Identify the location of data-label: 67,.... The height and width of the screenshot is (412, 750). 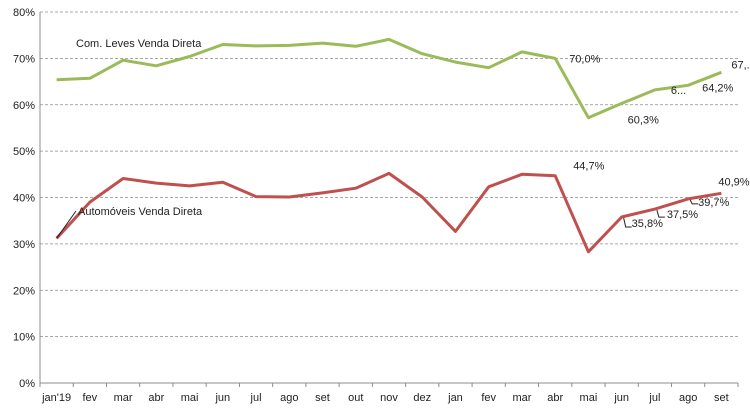
(740, 65).